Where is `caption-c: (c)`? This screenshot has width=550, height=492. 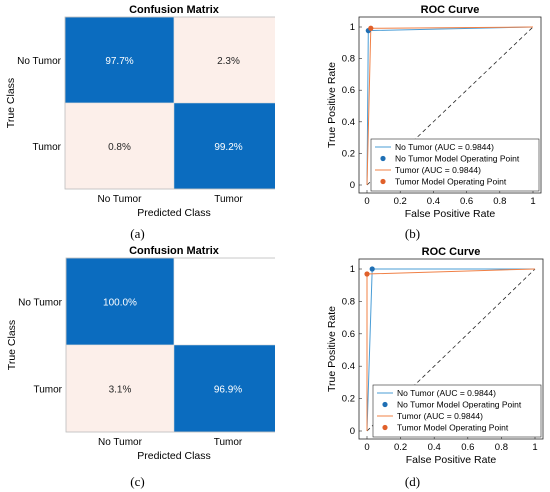
caption-c: (c) is located at coordinates (137, 481).